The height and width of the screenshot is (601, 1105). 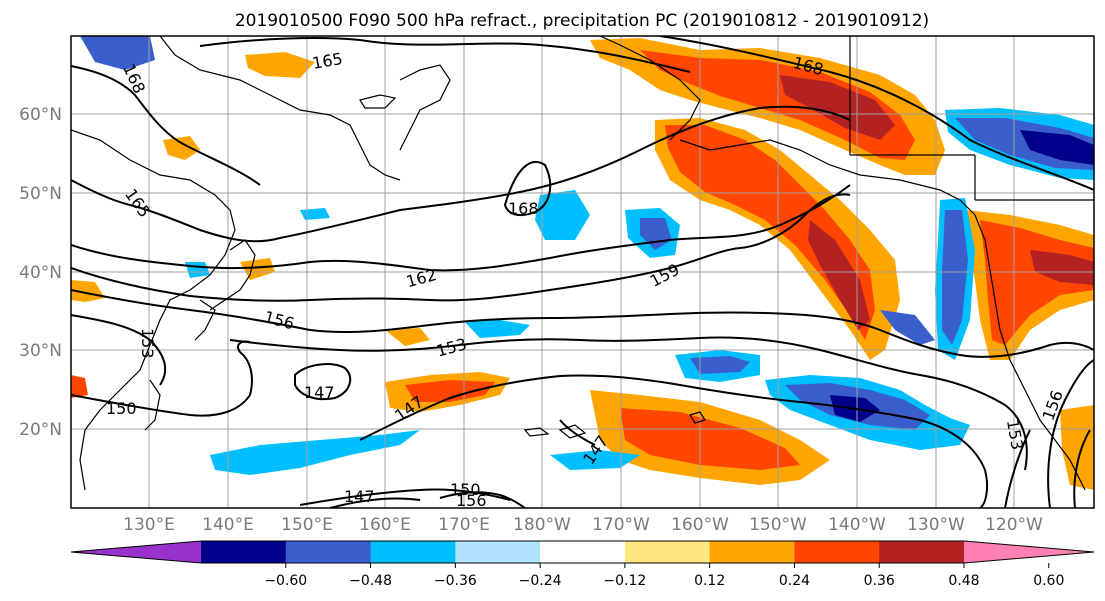 I want to click on contour-168-north, so click(x=876, y=113).